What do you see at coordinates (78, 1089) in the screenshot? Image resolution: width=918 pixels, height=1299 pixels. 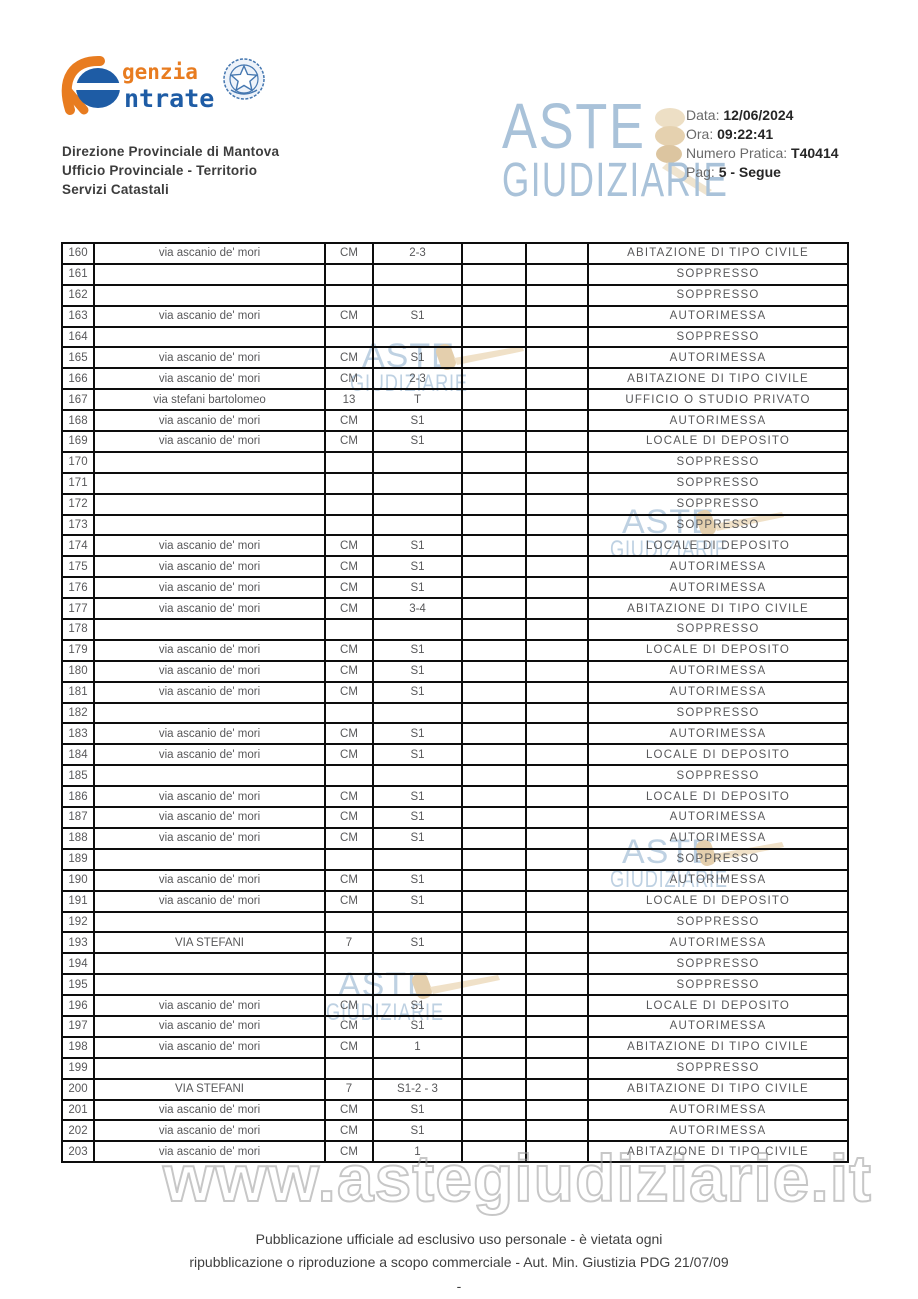 I see `cell-row-number: 200` at bounding box center [78, 1089].